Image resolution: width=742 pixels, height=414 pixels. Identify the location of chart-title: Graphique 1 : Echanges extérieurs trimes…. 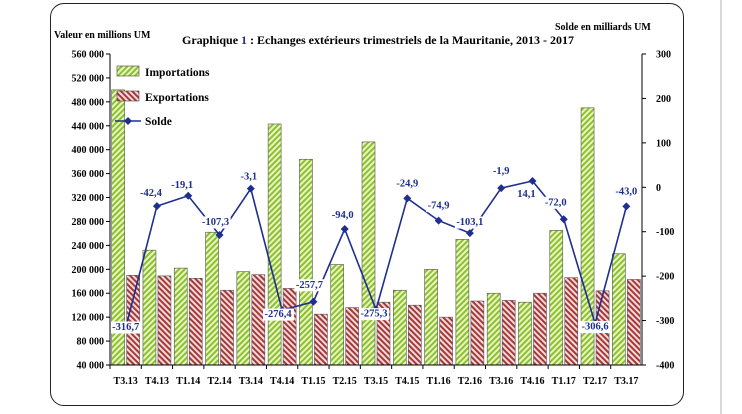
(378, 40).